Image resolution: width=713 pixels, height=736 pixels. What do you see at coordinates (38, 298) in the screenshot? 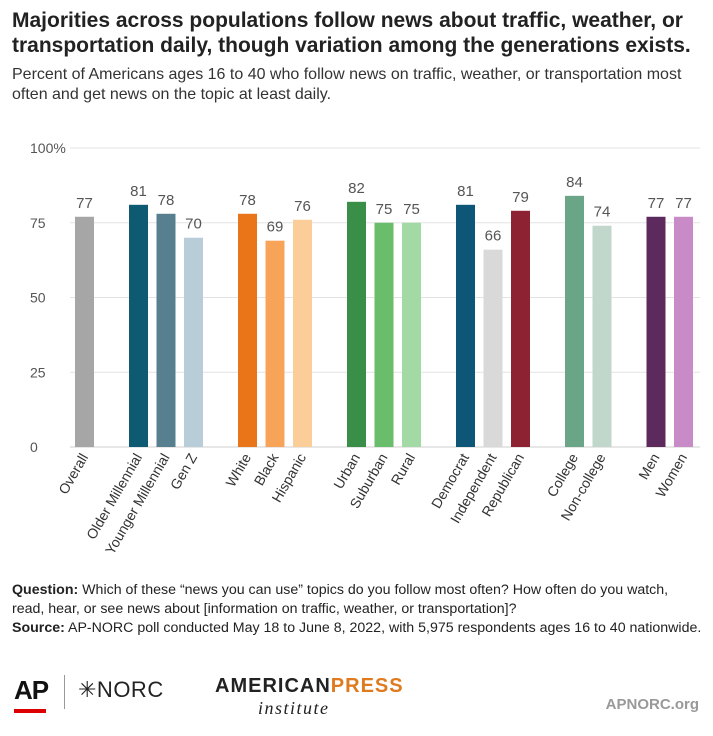
I see `y-tick-label: 50` at bounding box center [38, 298].